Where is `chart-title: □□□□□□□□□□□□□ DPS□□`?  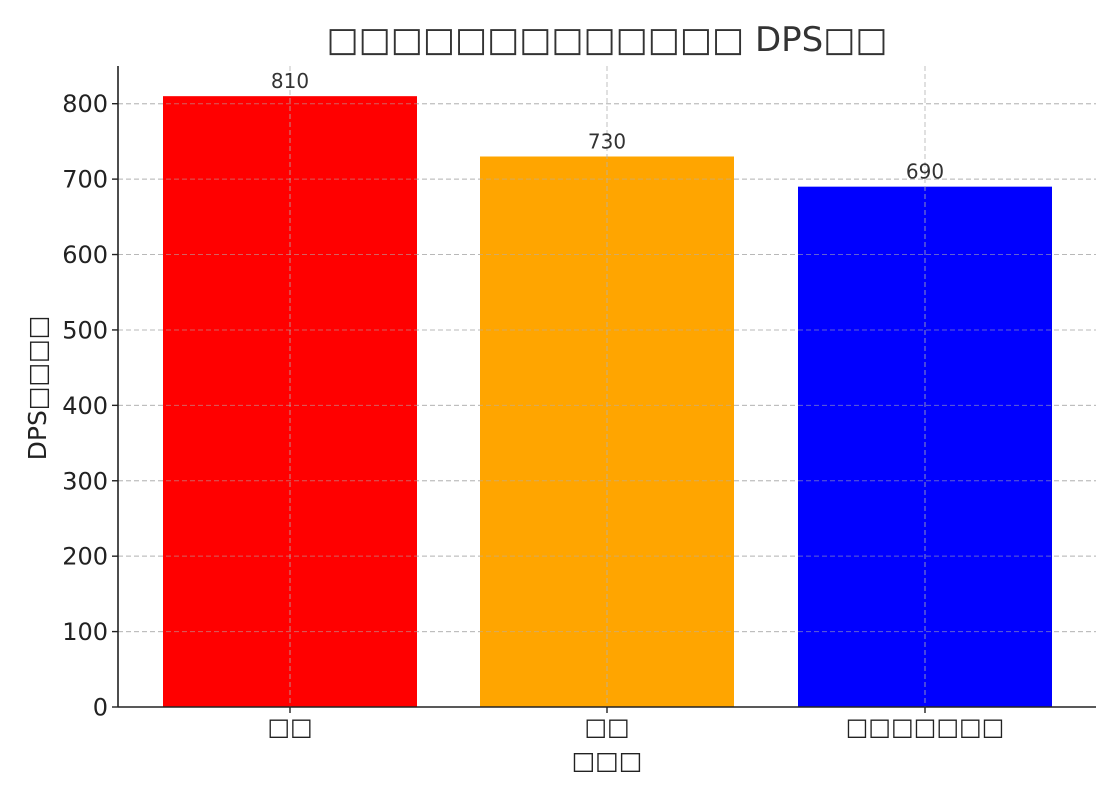 chart-title: □□□□□□□□□□□□□ DPS□□ is located at coordinates (607, 40).